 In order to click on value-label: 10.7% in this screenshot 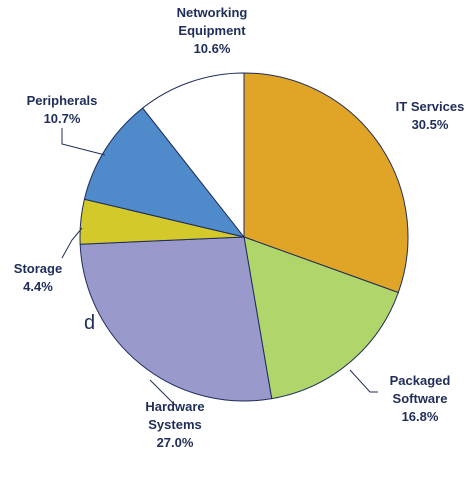, I will do `click(62, 118)`.